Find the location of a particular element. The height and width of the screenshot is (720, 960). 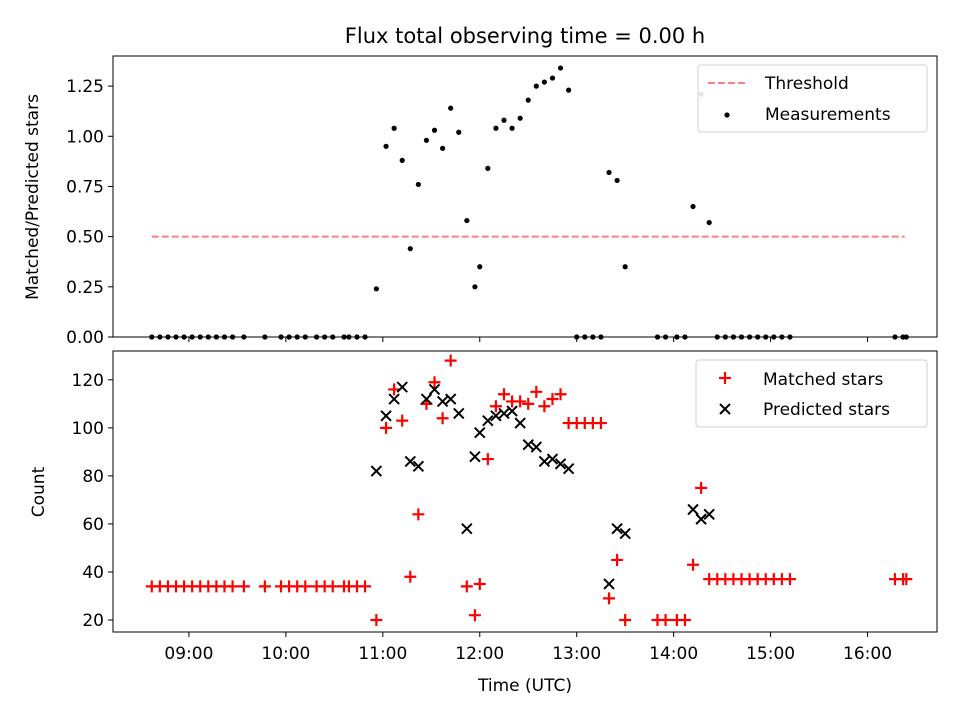

y-tick-label: 80 is located at coordinates (93, 477).